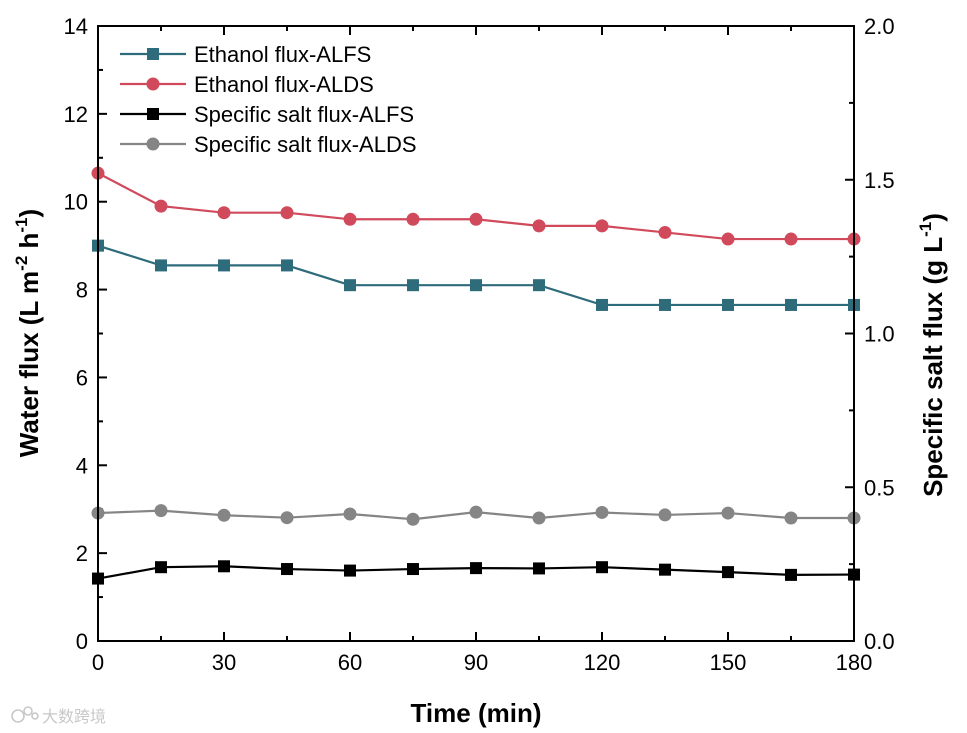 This screenshot has width=967, height=733. What do you see at coordinates (284, 84) in the screenshot?
I see `legend-label: Ethanol flux-ALDS` at bounding box center [284, 84].